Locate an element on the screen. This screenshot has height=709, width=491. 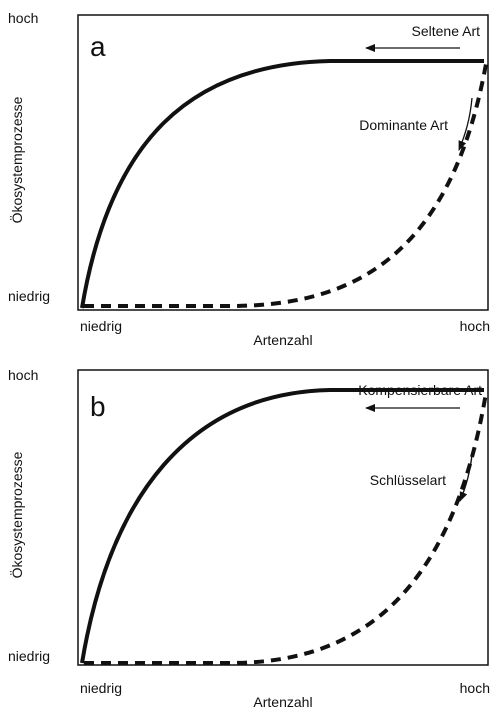
solid-label: Seltene Art is located at coordinates (446, 31).